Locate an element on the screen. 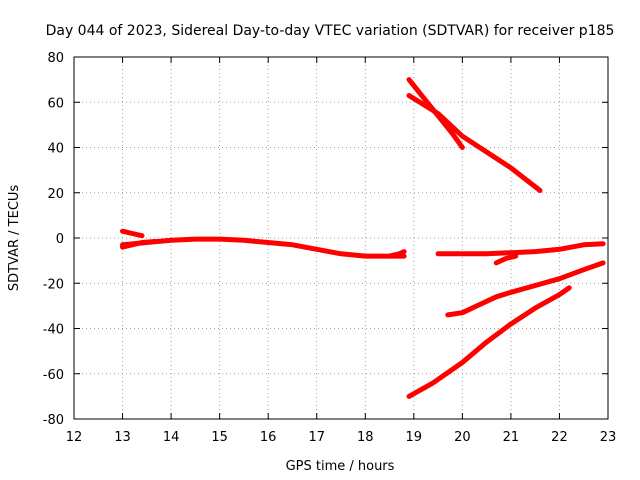 Image resolution: width=640 pixels, height=480 pixels. x-tick-label: 12 is located at coordinates (74, 437).